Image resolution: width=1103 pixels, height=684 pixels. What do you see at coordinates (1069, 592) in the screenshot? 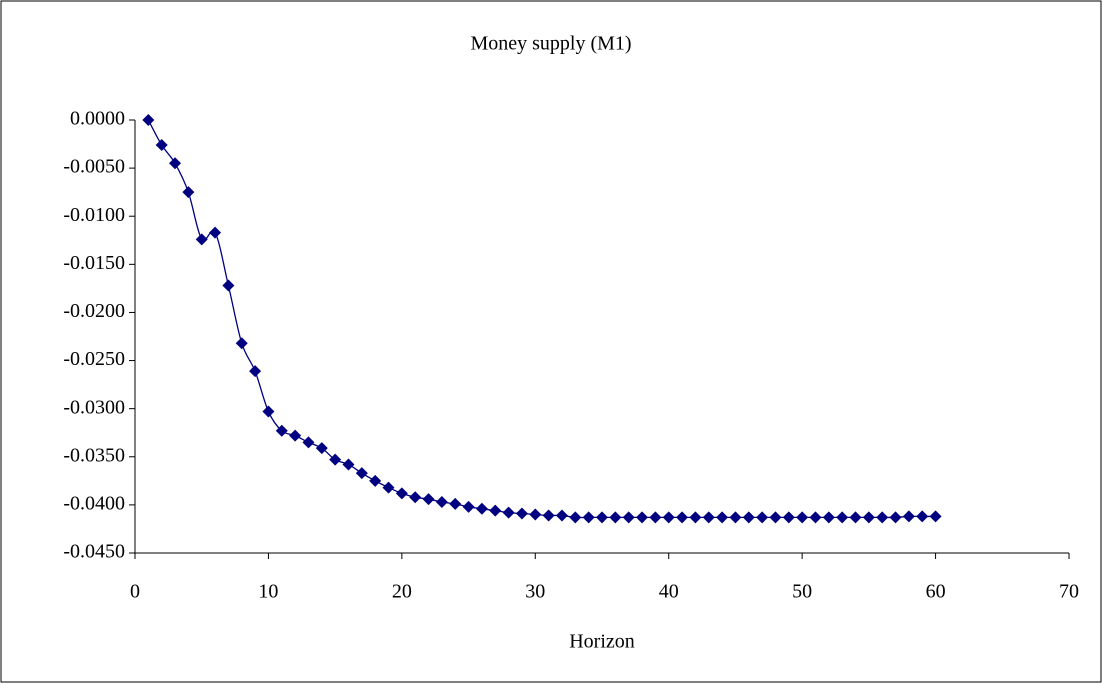
I see `x-tick-label: 70` at bounding box center [1069, 592].